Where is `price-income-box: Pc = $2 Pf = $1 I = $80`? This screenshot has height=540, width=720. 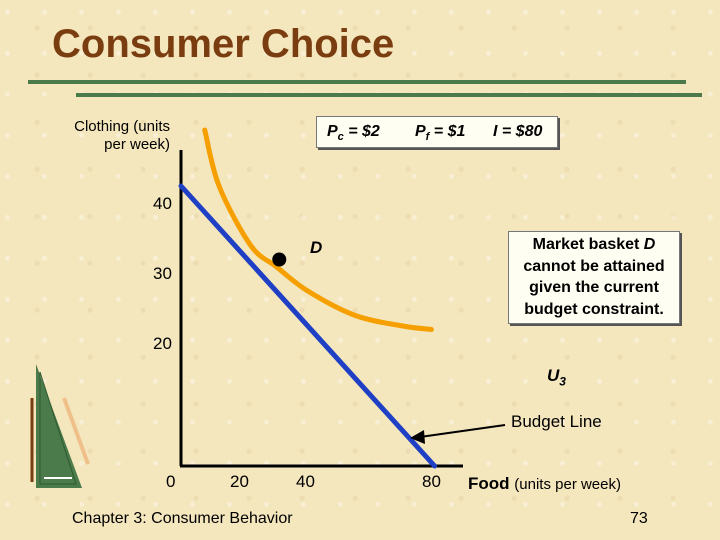 price-income-box: Pc = $2 Pf = $1 I = $80 is located at coordinates (437, 132).